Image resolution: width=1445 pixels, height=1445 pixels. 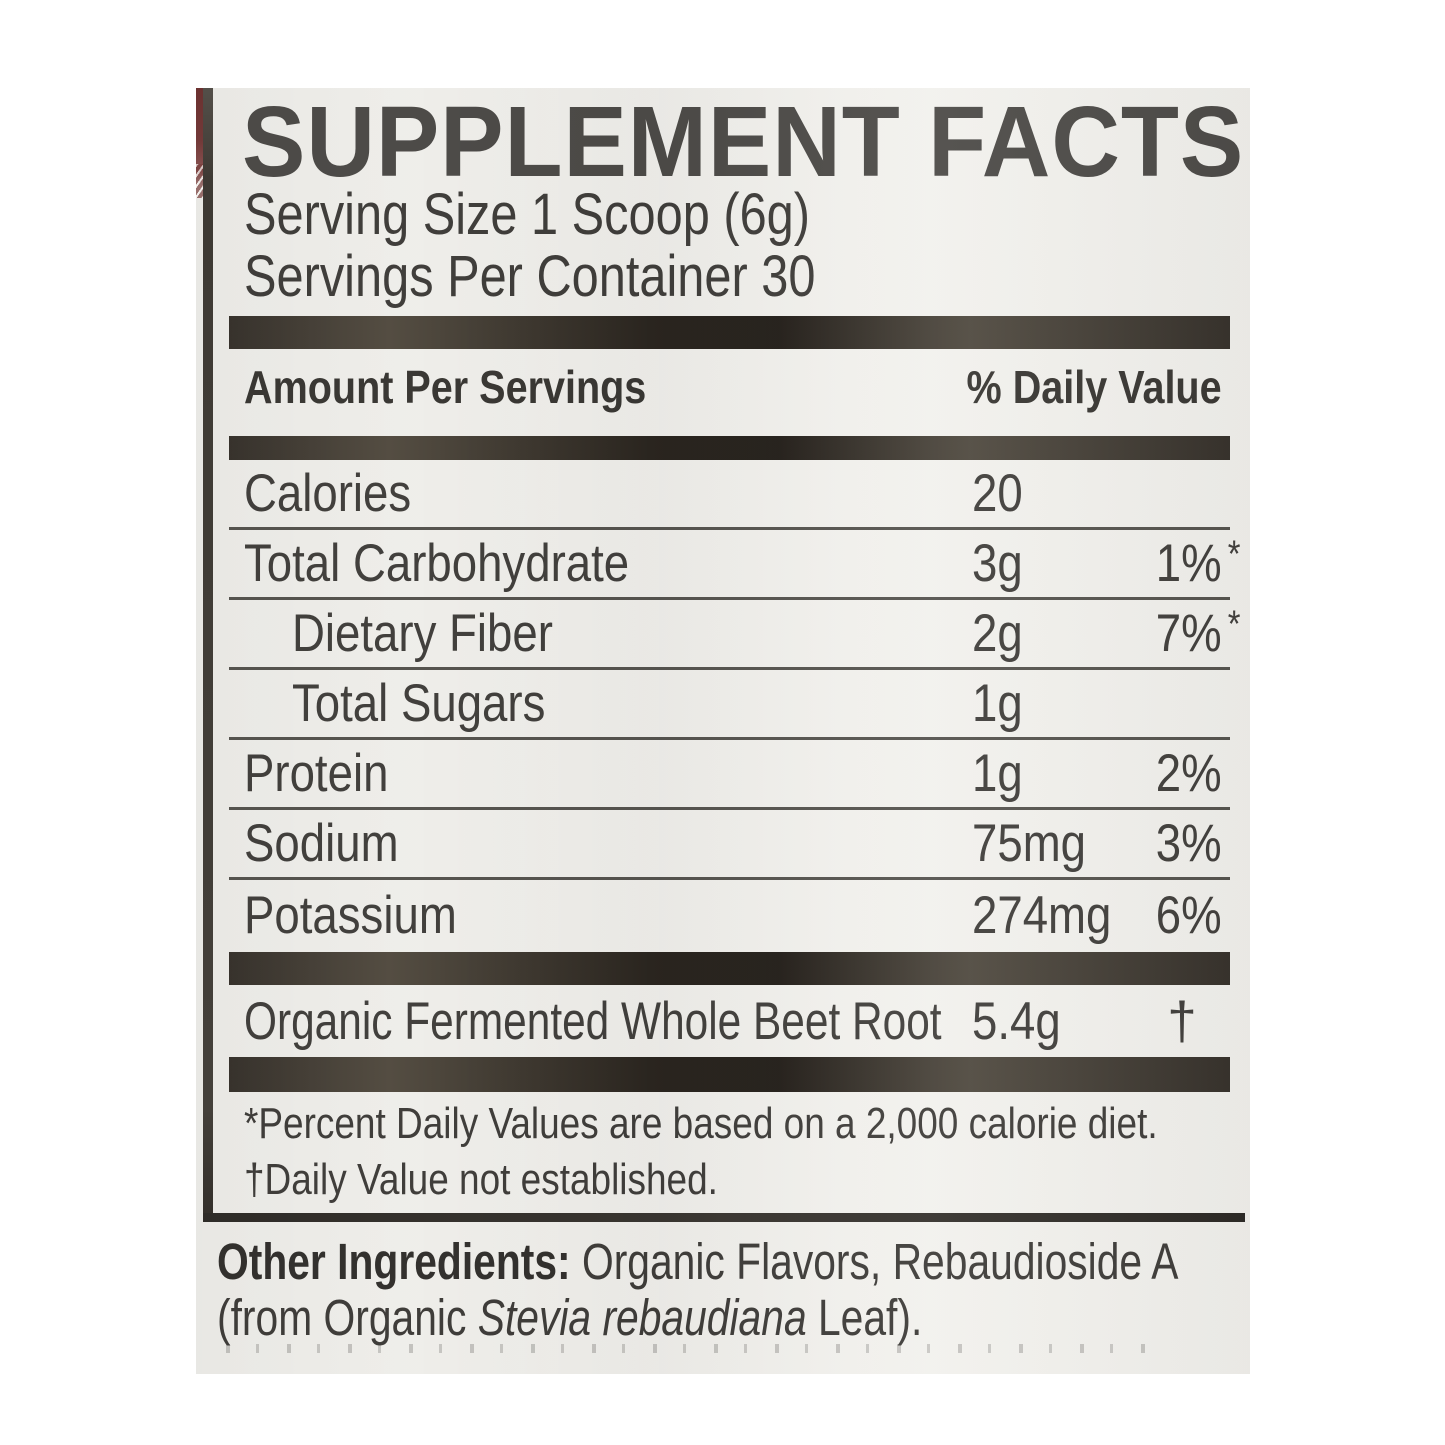 What do you see at coordinates (394, 1261) in the screenshot?
I see `other-ingredients-lead: Other Ingredients:` at bounding box center [394, 1261].